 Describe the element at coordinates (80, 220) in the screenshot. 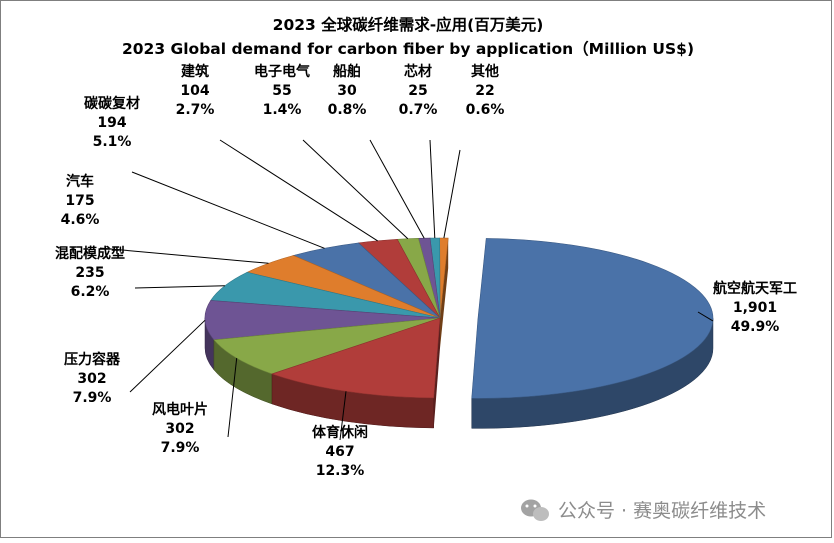

I see `slice-percent-label: 4.6%` at that location.